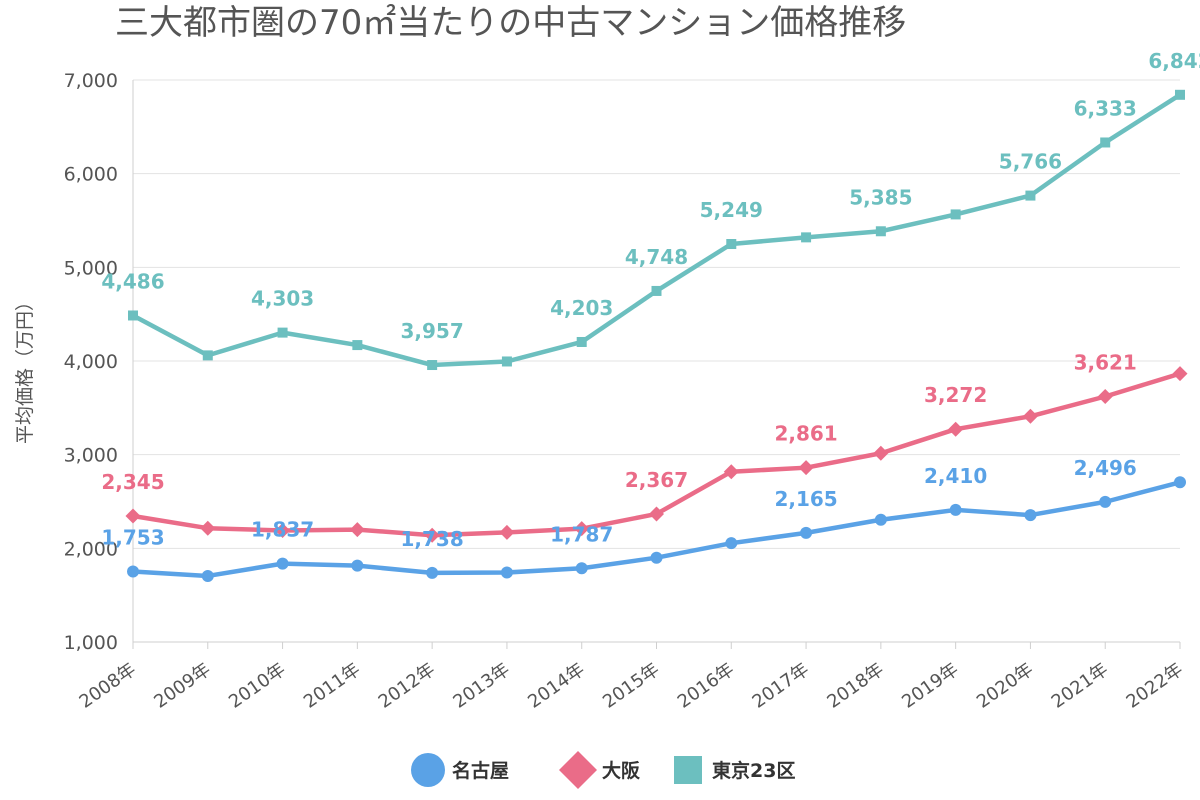 The image size is (1200, 800). What do you see at coordinates (182, 686) in the screenshot?
I see `x-tick-label: 2009年` at bounding box center [182, 686].